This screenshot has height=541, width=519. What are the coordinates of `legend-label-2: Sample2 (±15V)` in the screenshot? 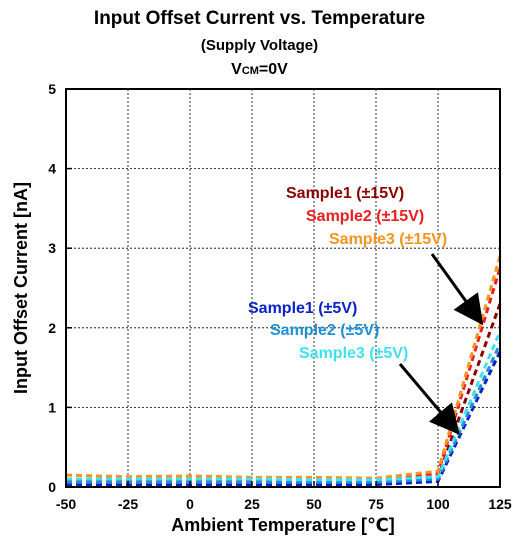 It's located at (365, 216).